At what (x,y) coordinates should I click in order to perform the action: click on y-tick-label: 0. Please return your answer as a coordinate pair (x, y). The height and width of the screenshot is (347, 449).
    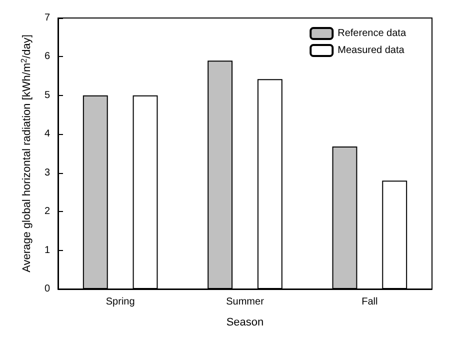
    Looking at the image, I should click on (47, 289).